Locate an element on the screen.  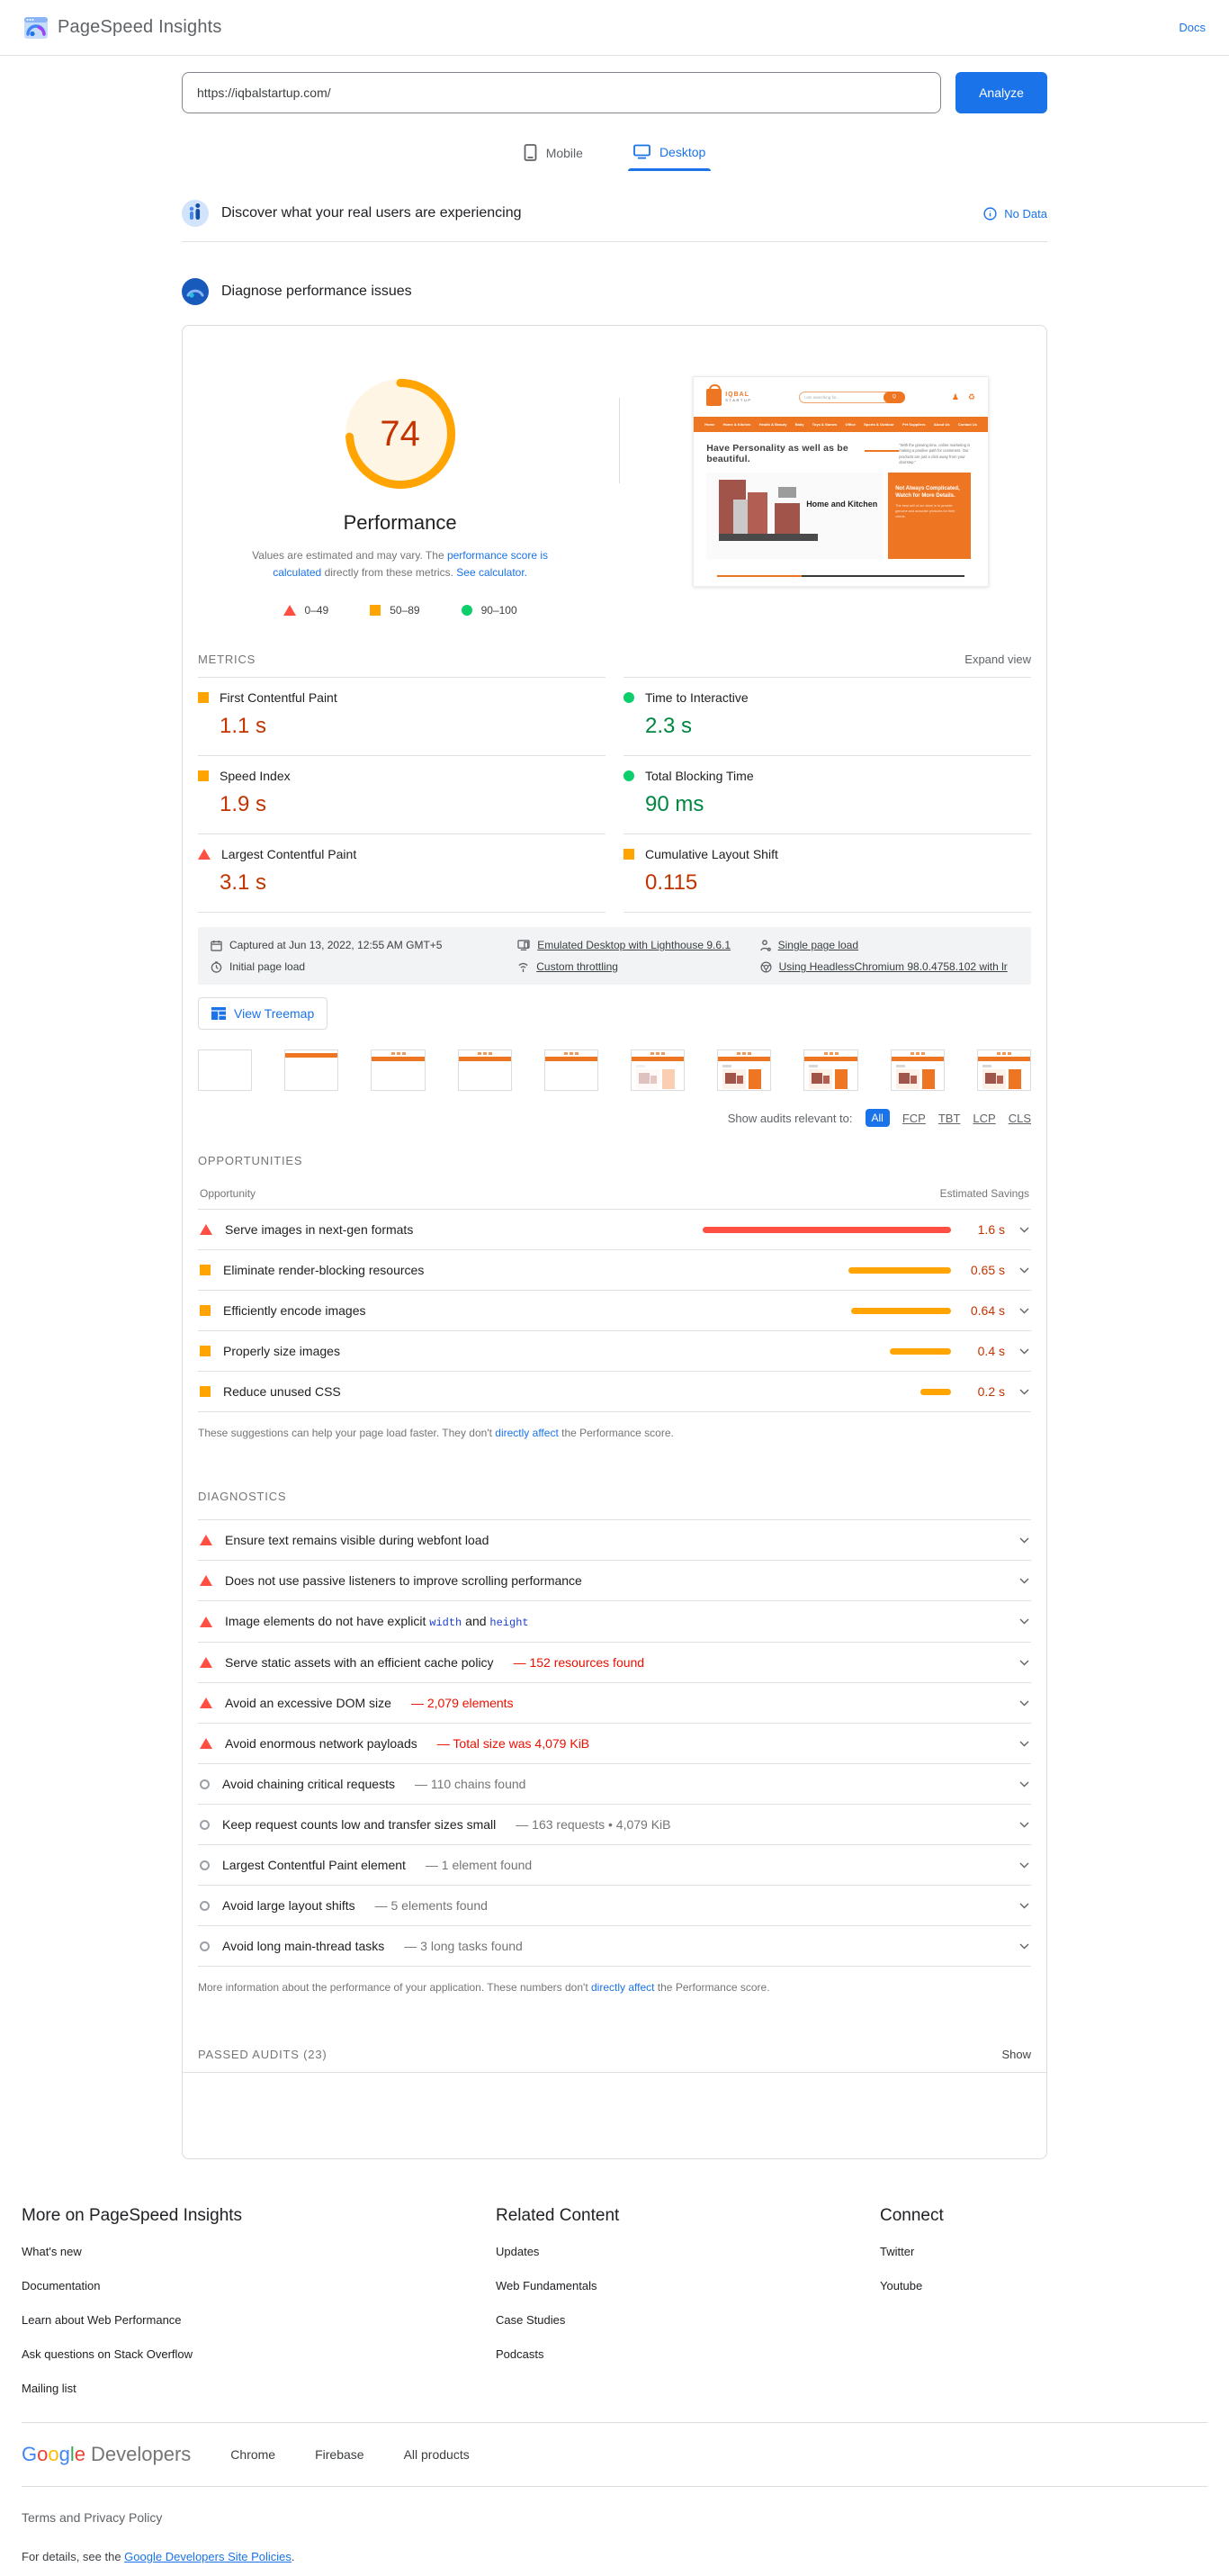
tab-mobile: Mobile is located at coordinates (553, 156).